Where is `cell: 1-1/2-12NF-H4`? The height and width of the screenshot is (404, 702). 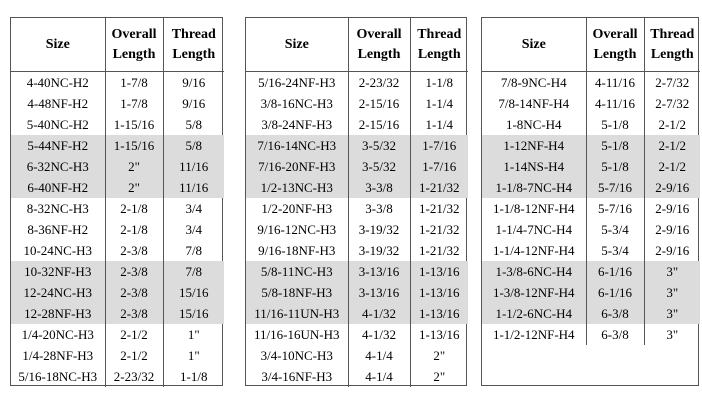 cell: 1-1/2-12NF-H4 is located at coordinates (533, 334).